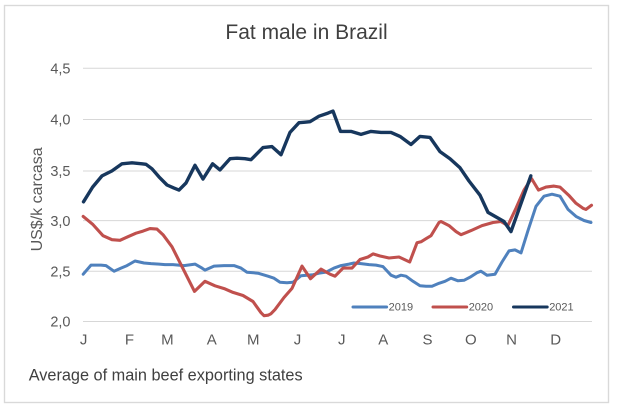  What do you see at coordinates (129, 340) in the screenshot?
I see `svg-text: F` at bounding box center [129, 340].